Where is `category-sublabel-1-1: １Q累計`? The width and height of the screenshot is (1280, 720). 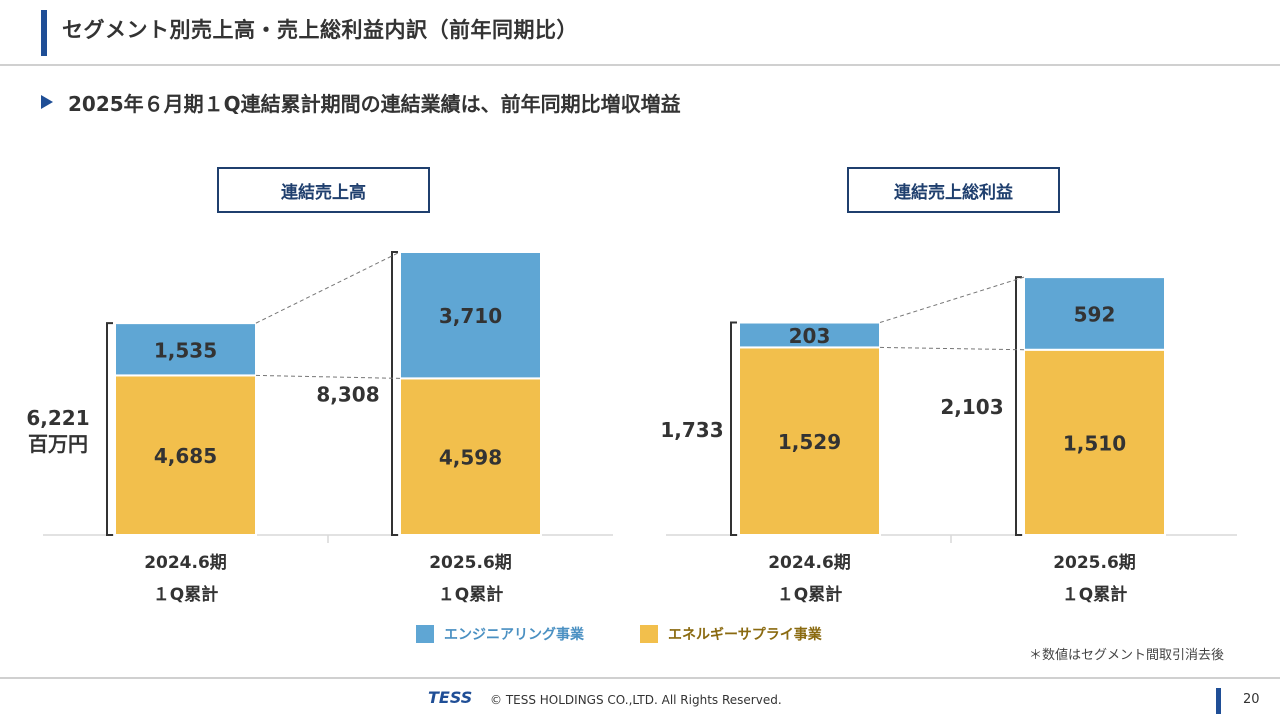
category-sublabel-1-1: １Q累計 is located at coordinates (1094, 594).